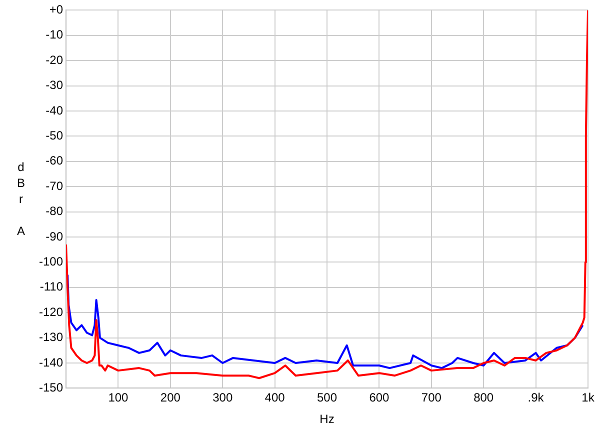 The image size is (600, 431). I want to click on x-tick-label: 800, so click(484, 397).